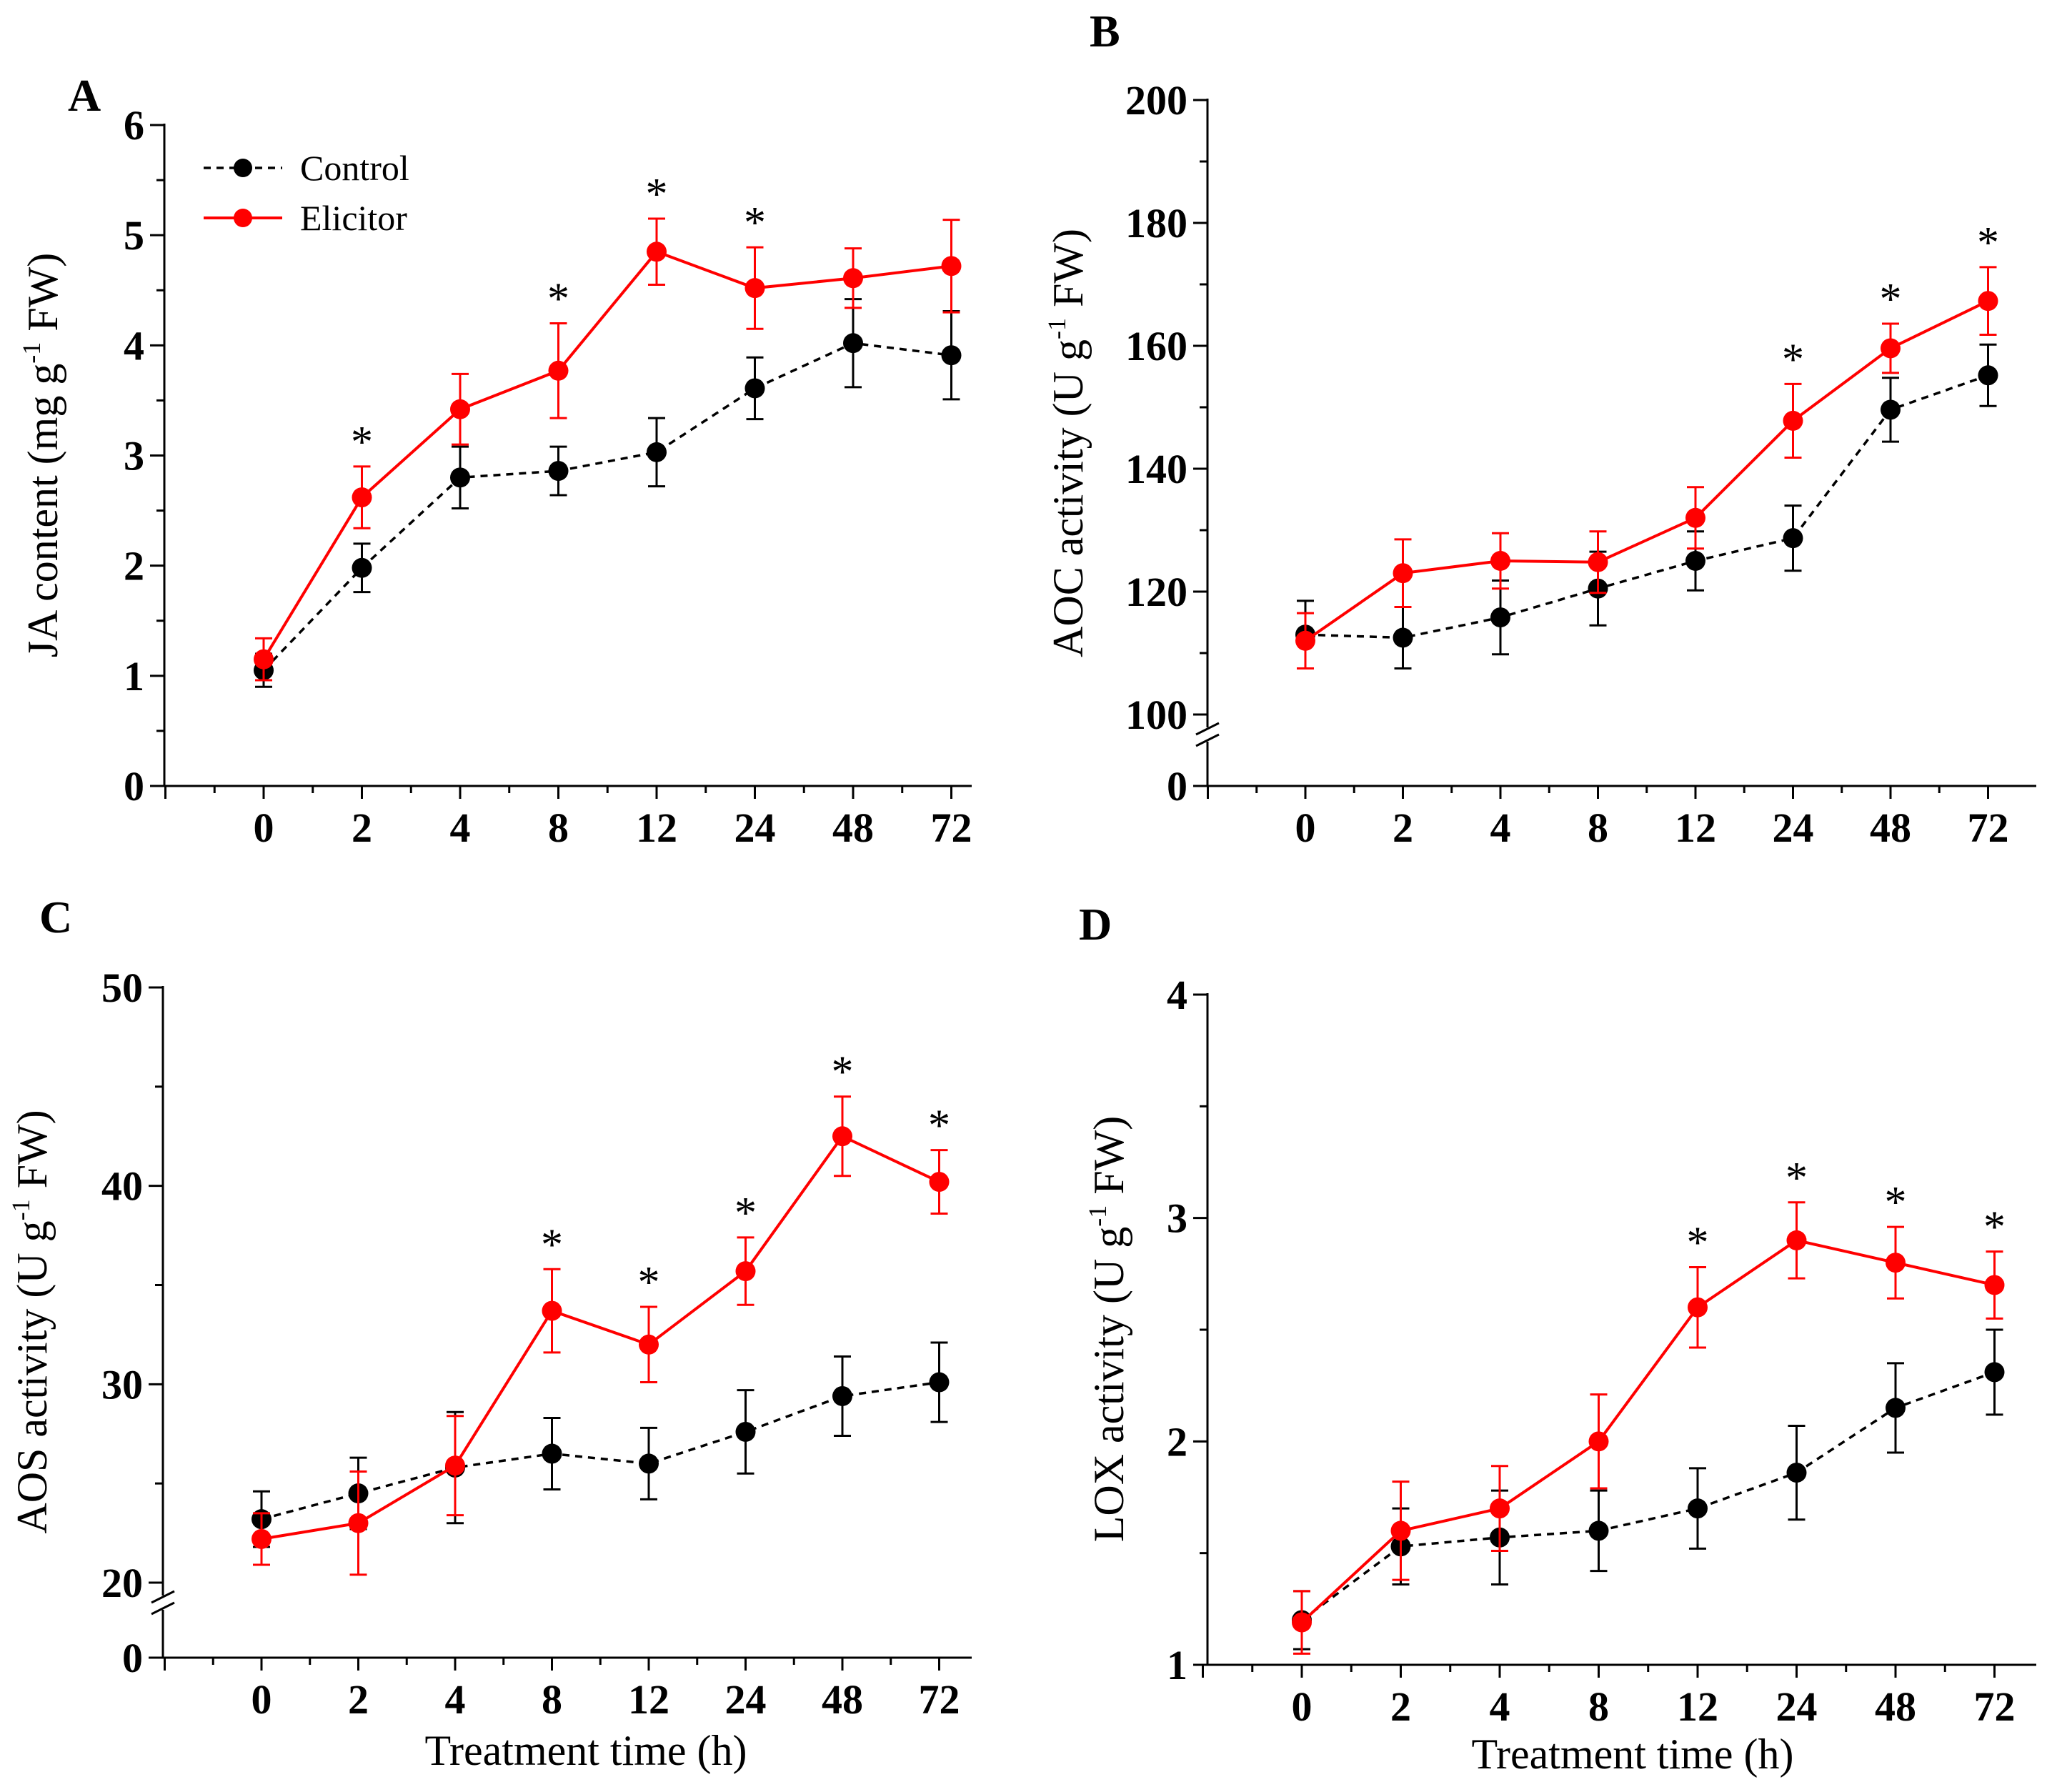  What do you see at coordinates (134, 786) in the screenshot?
I see `y-tick-label: 0` at bounding box center [134, 786].